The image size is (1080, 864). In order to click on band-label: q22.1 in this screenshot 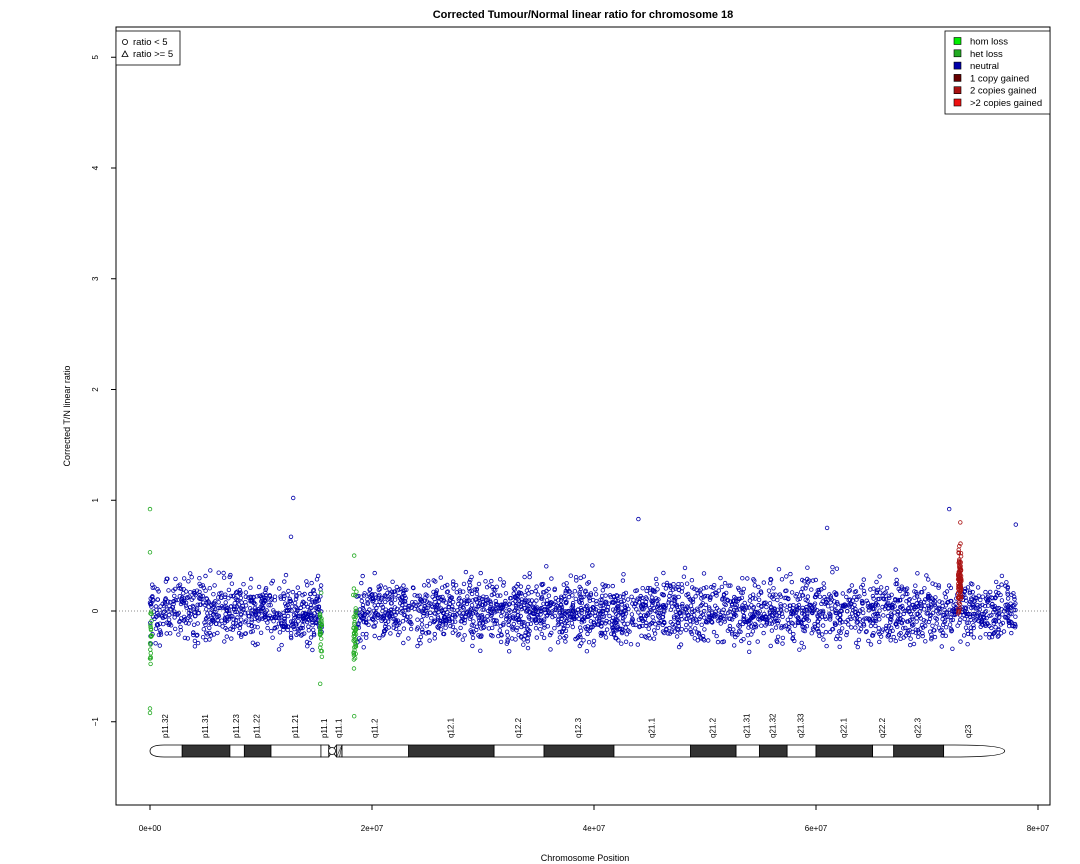, I will do `click(843, 727)`.